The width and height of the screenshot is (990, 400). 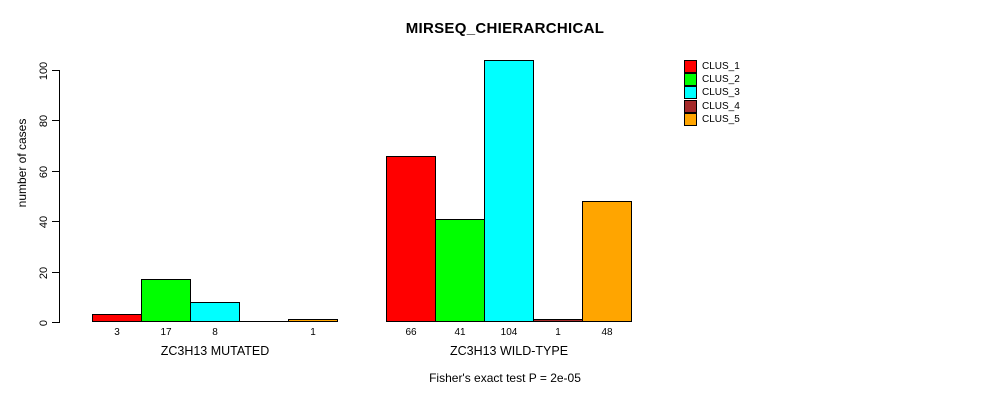 I want to click on bar-value-label: 66, so click(x=411, y=332).